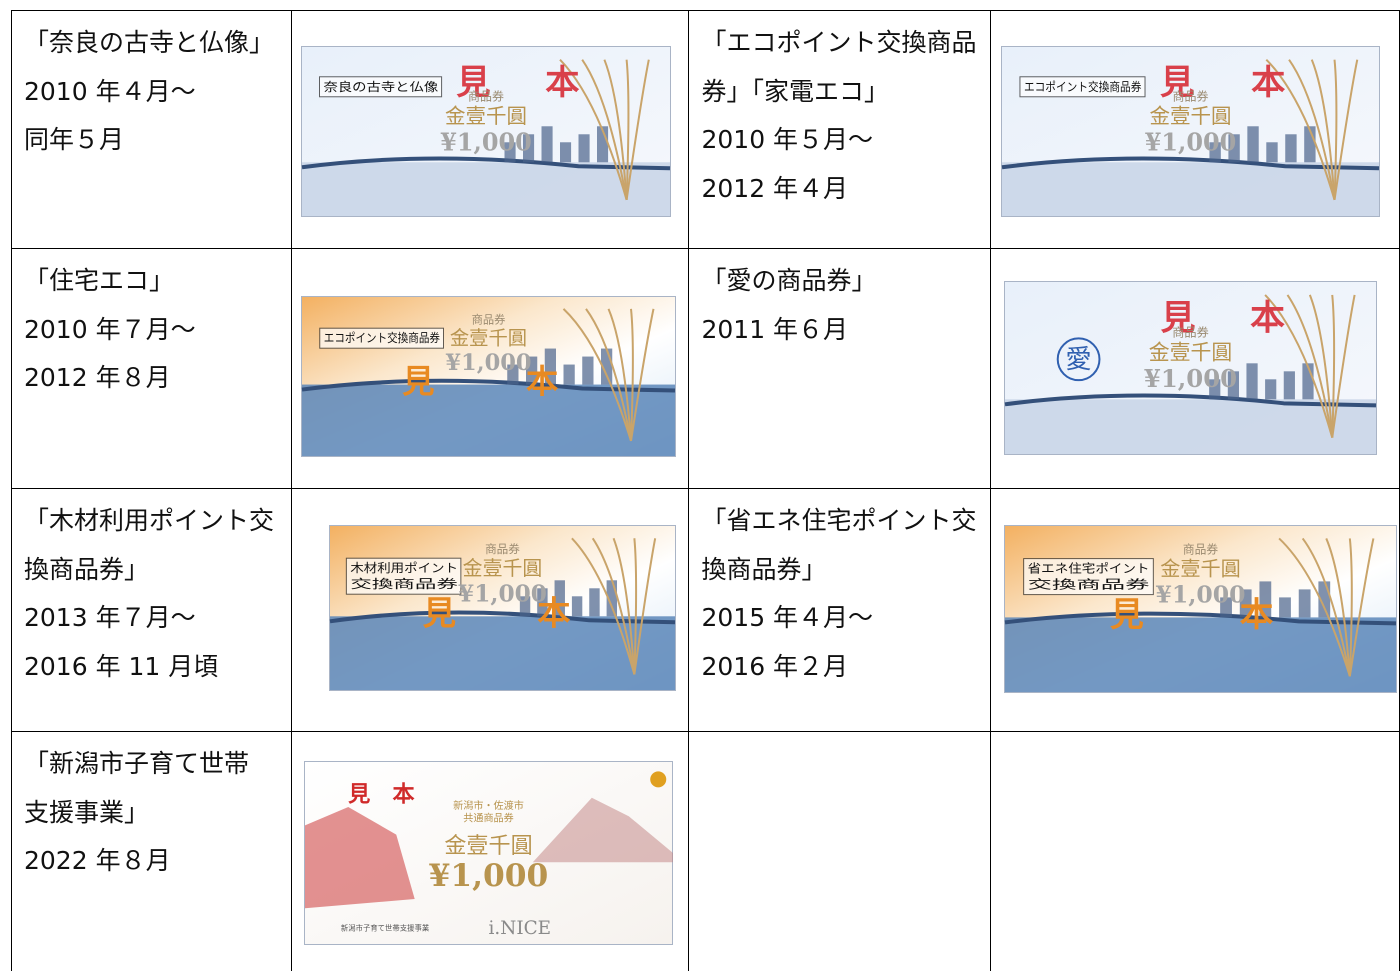 This screenshot has height=971, width=1400. What do you see at coordinates (1195, 610) in the screenshot?
I see `table-cell: 省エネ住宅ポイント 交換商品券見 本 商品券 金壹千圓 ¥1,000` at bounding box center [1195, 610].